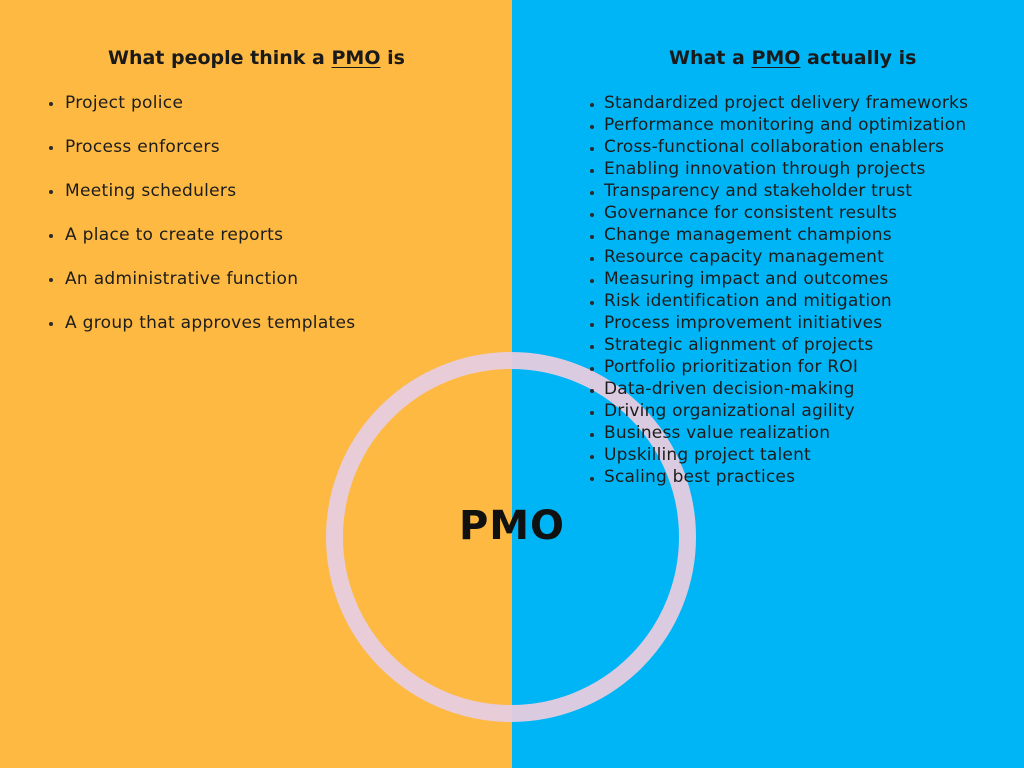  What do you see at coordinates (778, 411) in the screenshot?
I see `right-list-item: Driving organizational agility` at bounding box center [778, 411].